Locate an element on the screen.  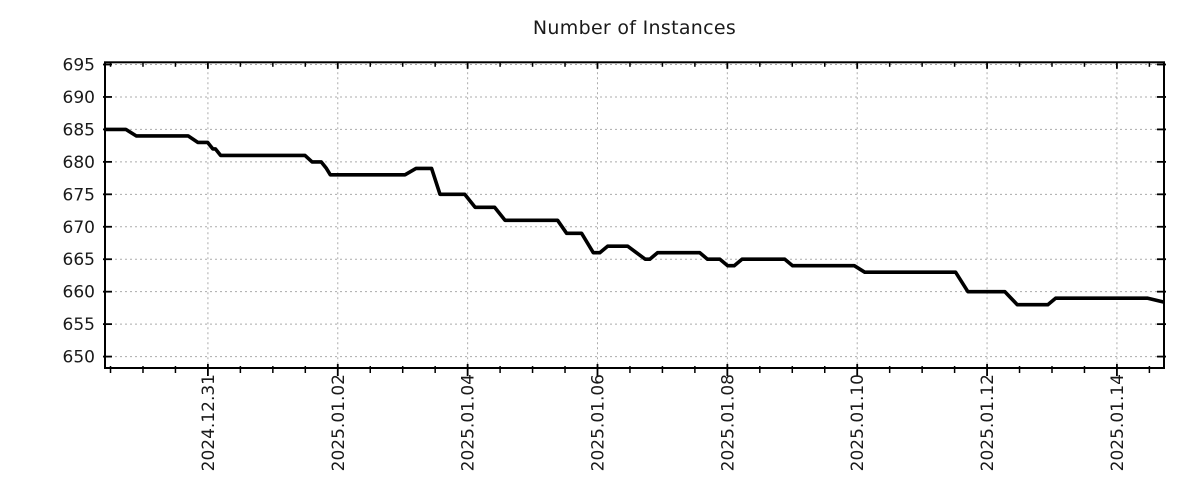
y-tick-label: 680 is located at coordinates (79, 163).